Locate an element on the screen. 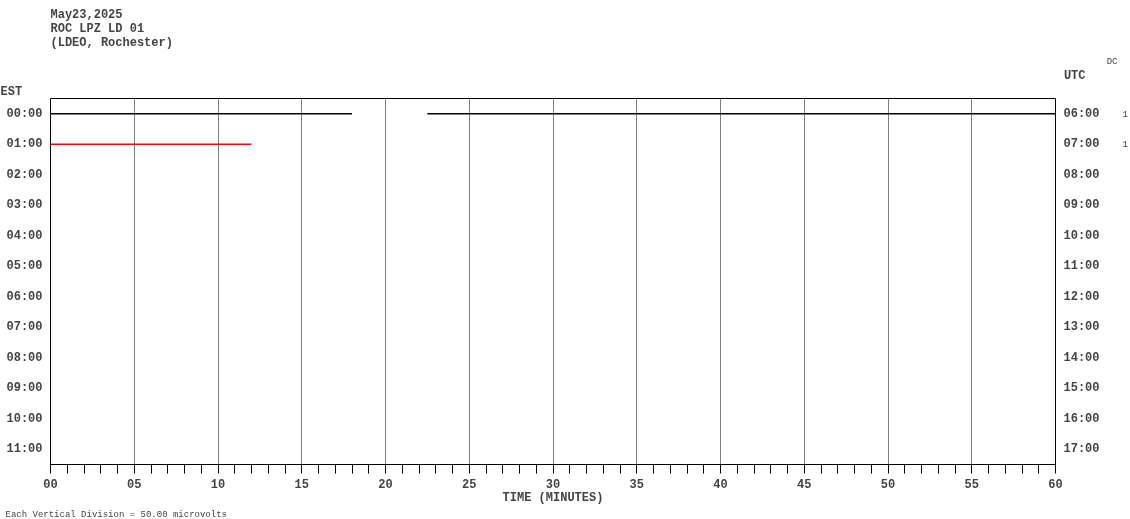 Image resolution: width=1130 pixels, height=519 pixels. y2-tick-label: 13:00 is located at coordinates (1081, 327).